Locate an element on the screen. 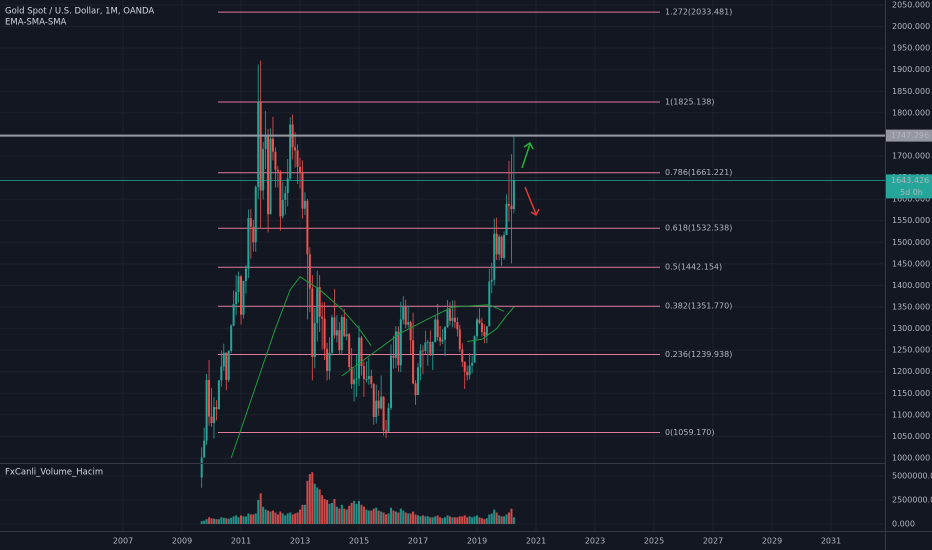 The image size is (932, 550). x-tick-label: 2011 is located at coordinates (241, 541).